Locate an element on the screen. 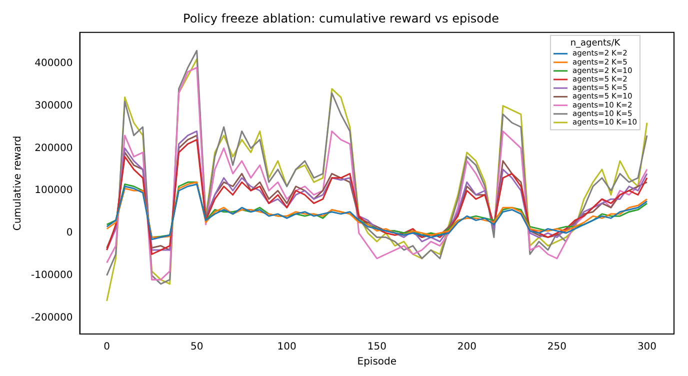 This screenshot has width=688, height=376. y-tick-label: 100000 is located at coordinates (53, 190).